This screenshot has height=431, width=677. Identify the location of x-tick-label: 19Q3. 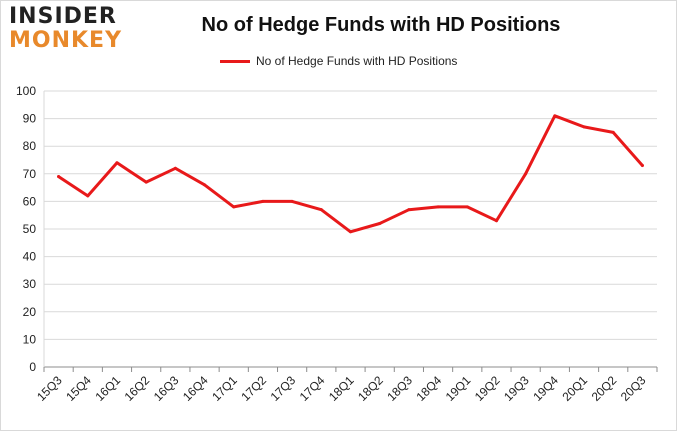
(516, 388).